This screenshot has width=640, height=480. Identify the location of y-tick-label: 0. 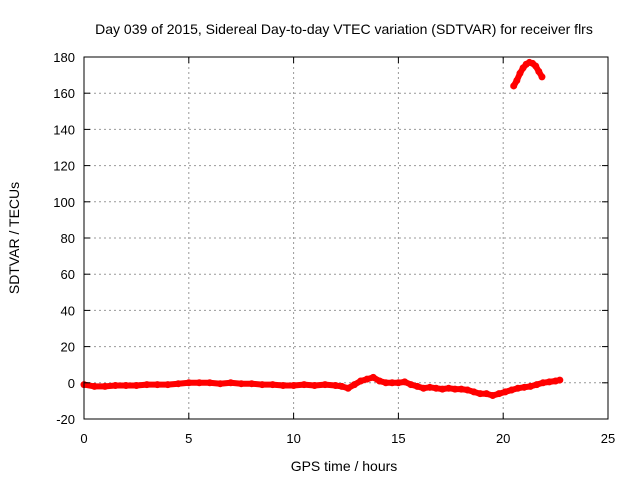
(71, 383).